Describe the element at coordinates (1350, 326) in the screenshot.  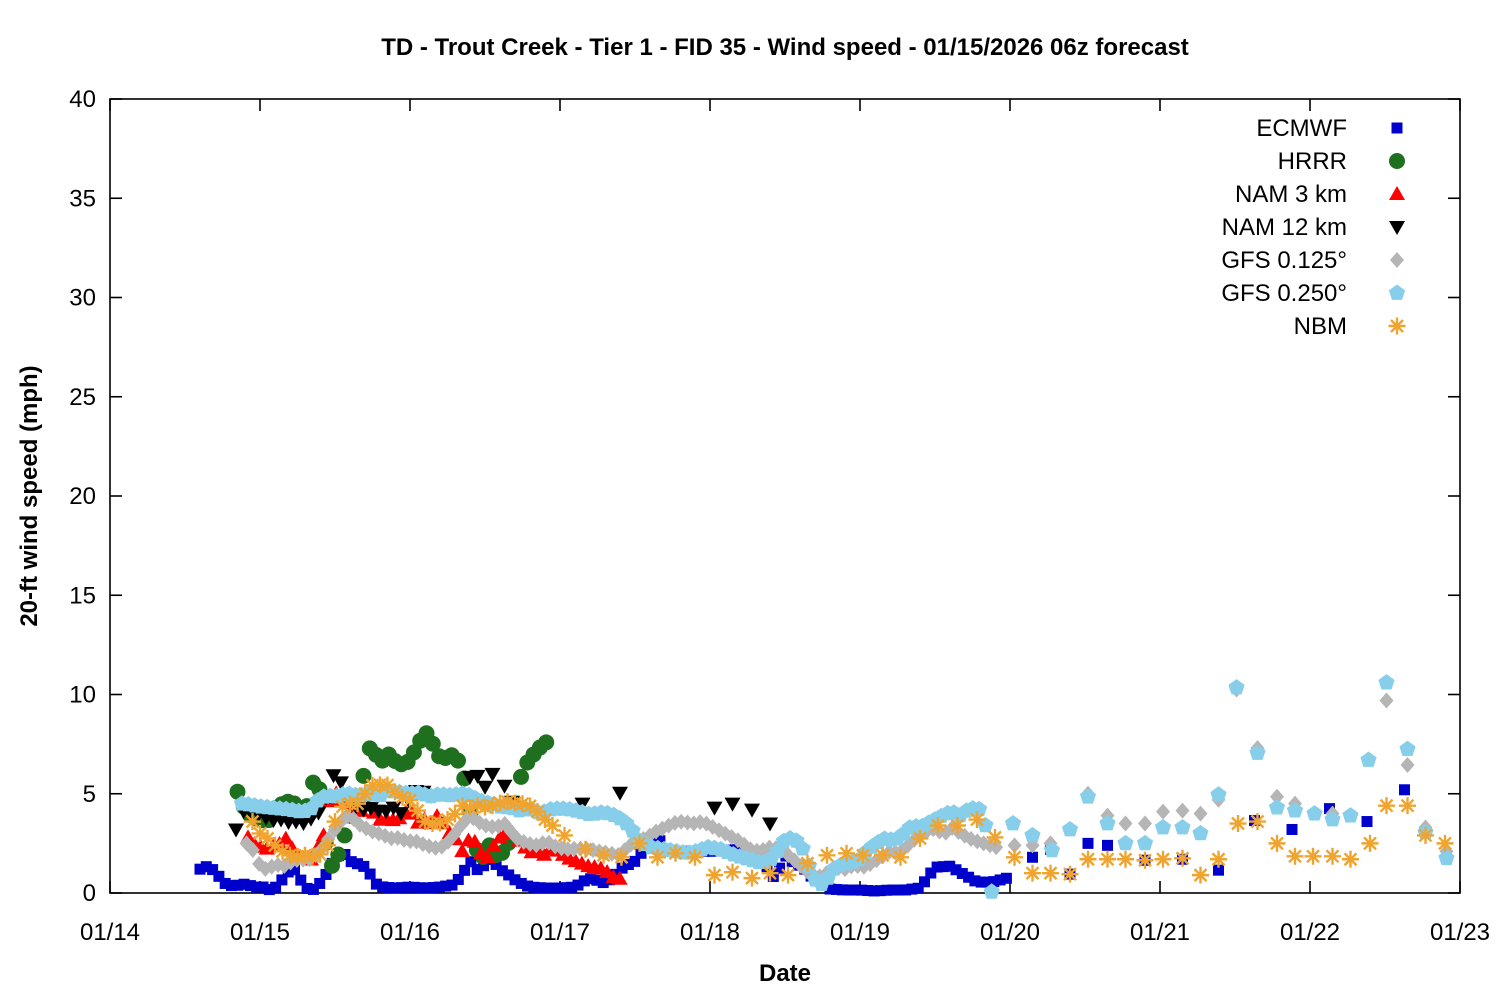
I see `legend-item-nbm: NBM` at that location.